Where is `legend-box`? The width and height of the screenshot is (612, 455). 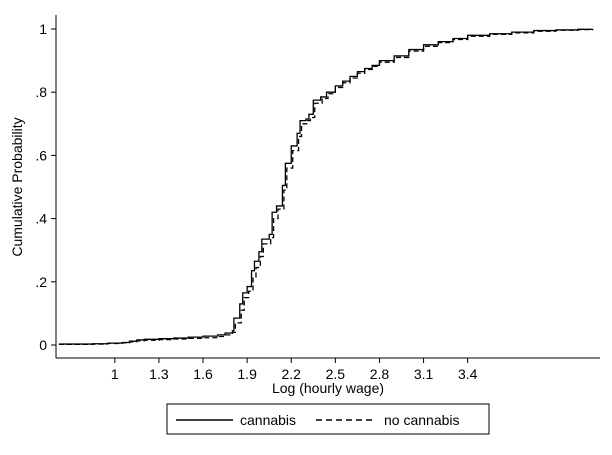
legend-box is located at coordinates (328, 419).